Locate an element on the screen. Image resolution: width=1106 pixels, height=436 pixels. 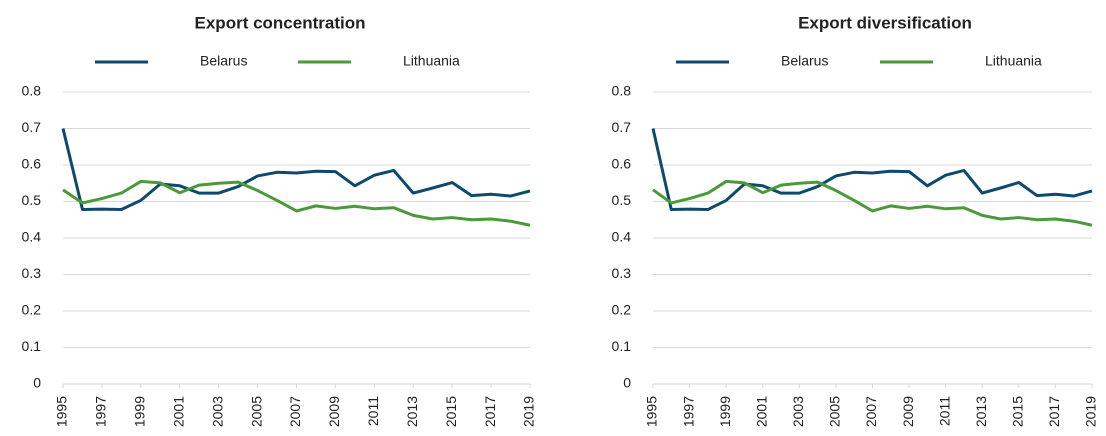
chart-title: Export concentration is located at coordinates (280, 22).